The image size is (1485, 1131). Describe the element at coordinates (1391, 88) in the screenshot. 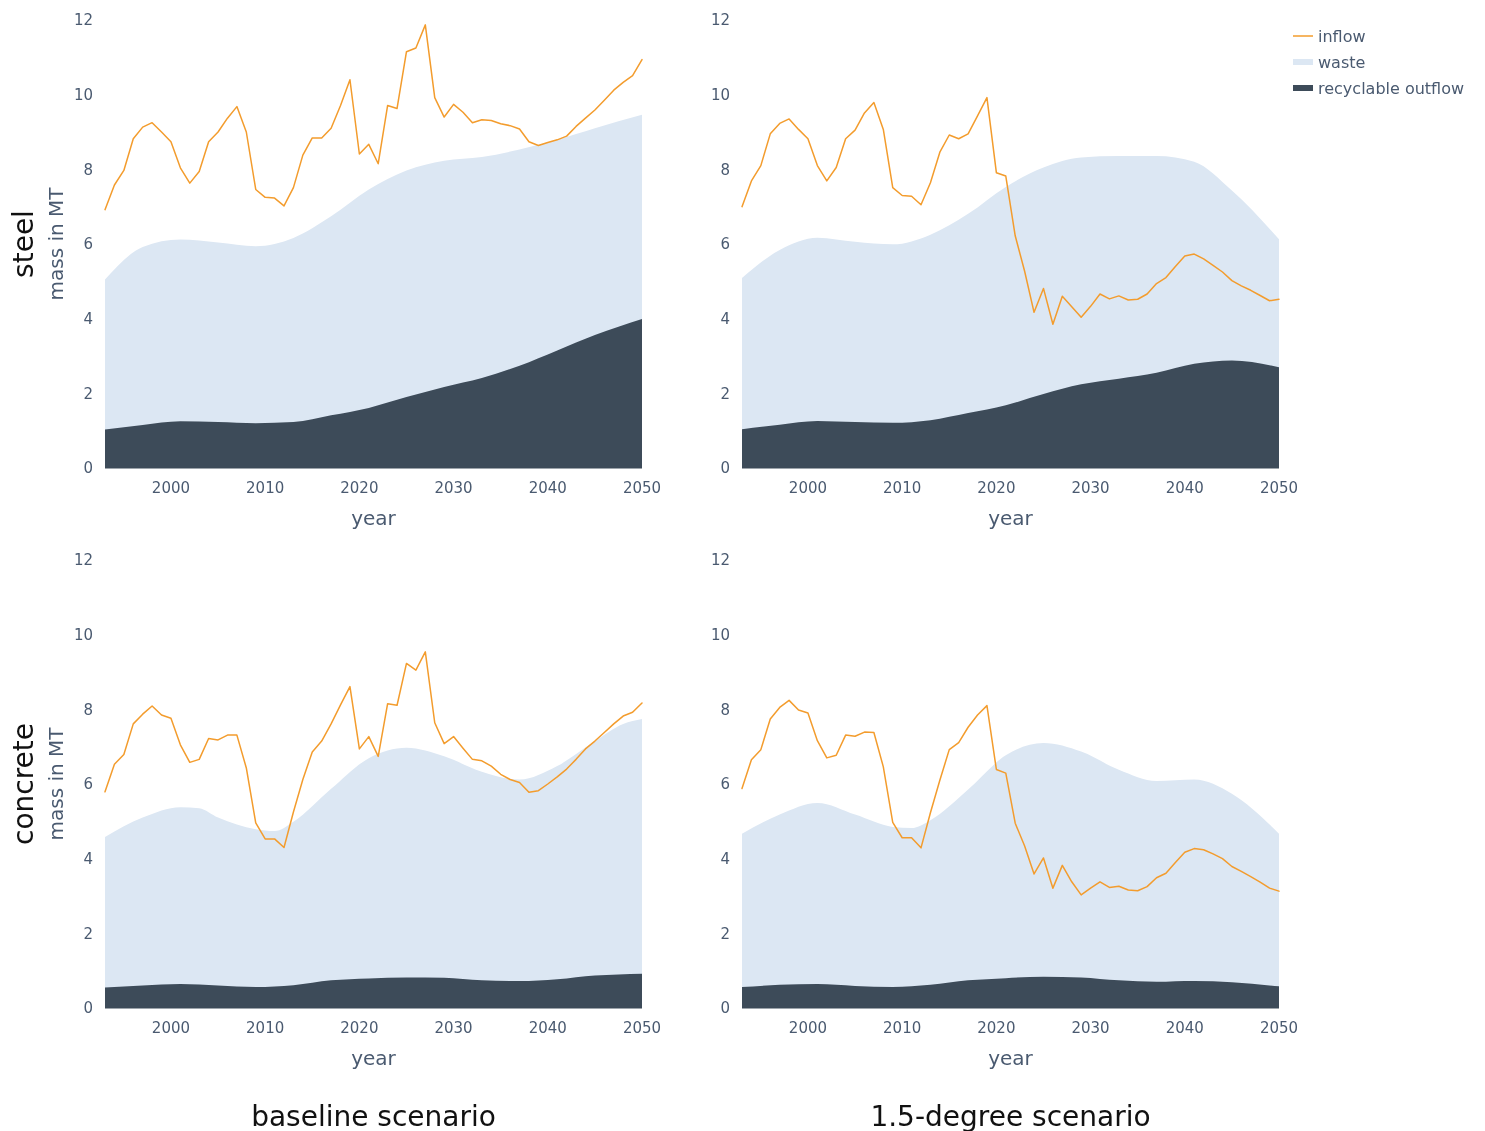

I see `legend-label: recyclable outflow` at that location.